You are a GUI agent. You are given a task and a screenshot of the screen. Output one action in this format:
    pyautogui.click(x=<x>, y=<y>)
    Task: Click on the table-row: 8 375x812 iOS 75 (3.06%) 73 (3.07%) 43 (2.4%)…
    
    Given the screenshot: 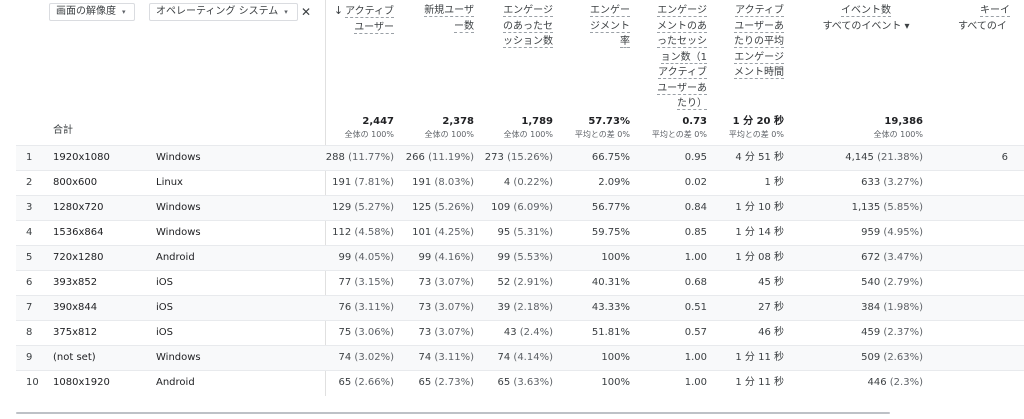 What is the action you would take?
    pyautogui.click(x=520, y=332)
    